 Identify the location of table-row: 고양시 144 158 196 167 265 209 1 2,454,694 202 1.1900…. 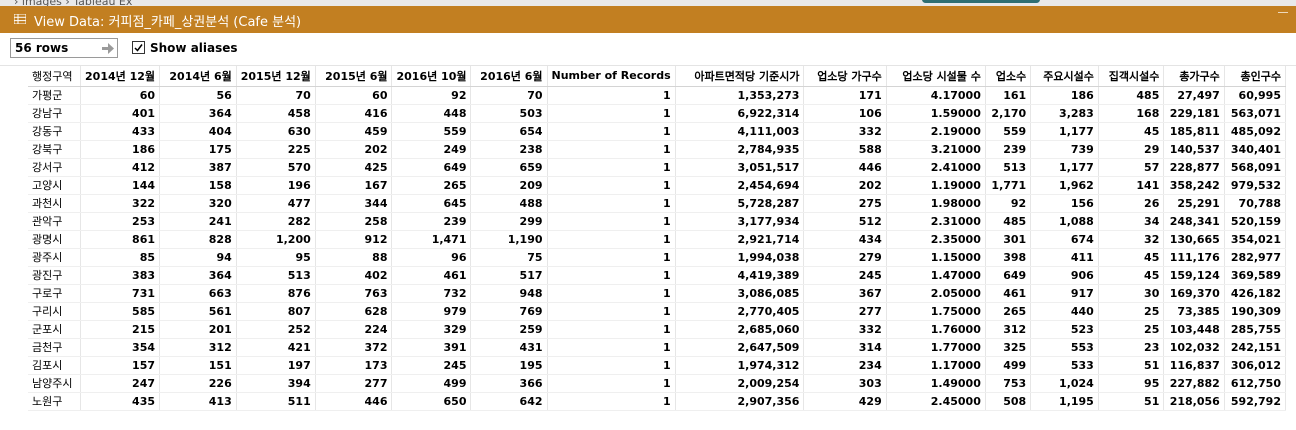
(657, 185).